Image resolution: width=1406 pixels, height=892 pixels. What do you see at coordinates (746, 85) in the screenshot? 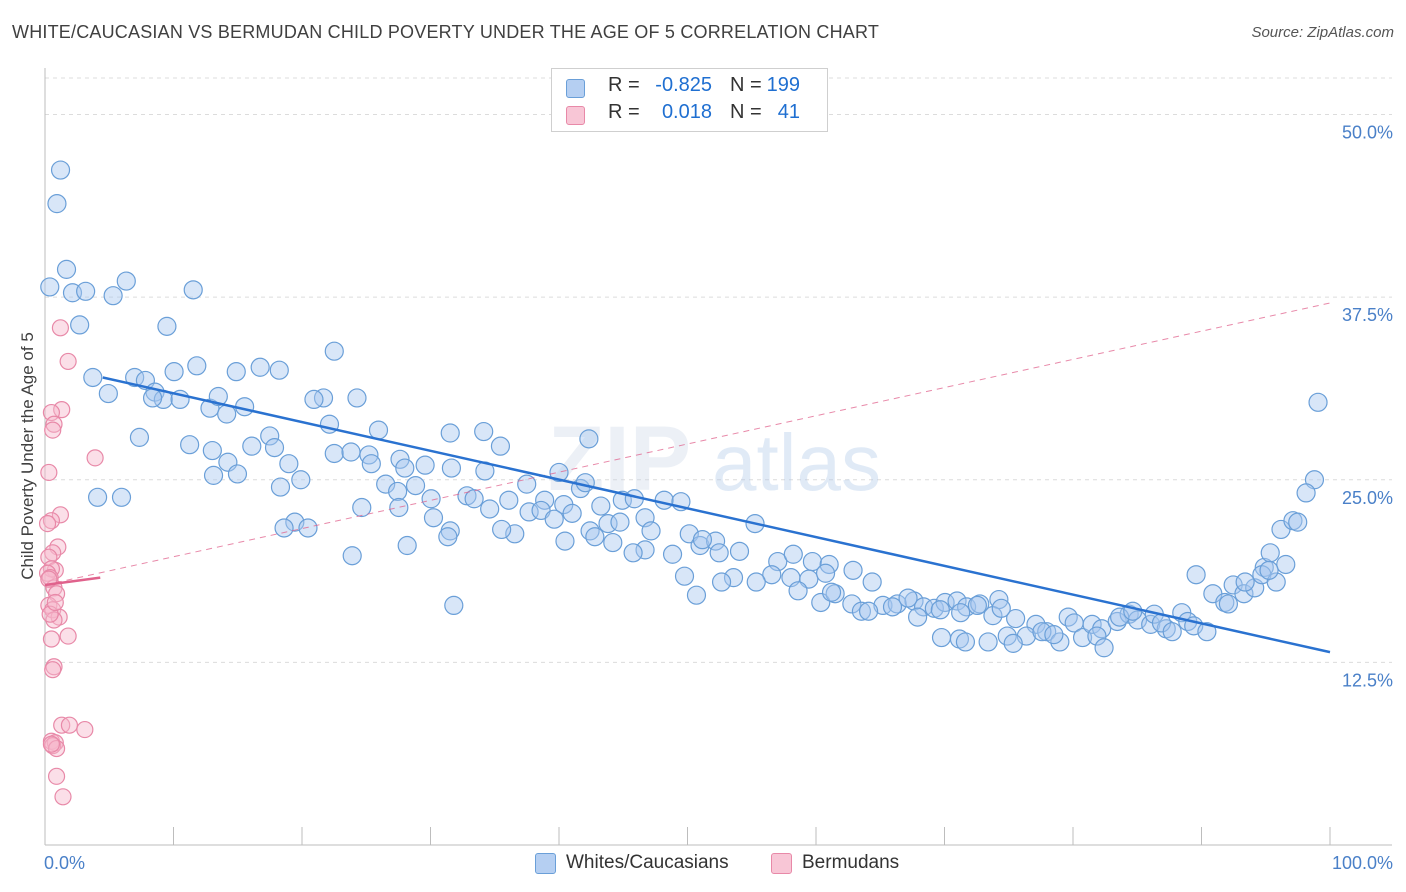
I see `n-label: N =` at bounding box center [746, 85].